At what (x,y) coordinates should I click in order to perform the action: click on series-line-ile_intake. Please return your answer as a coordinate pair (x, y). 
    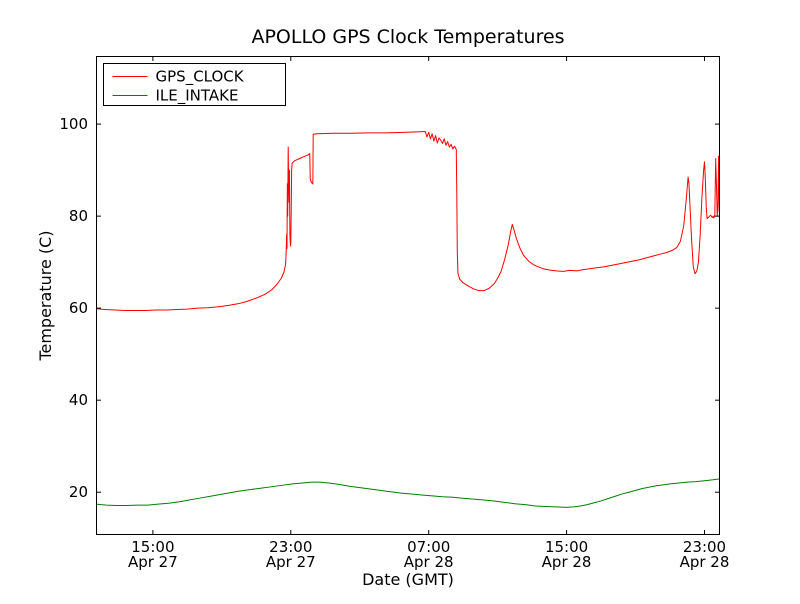
    Looking at the image, I should click on (408, 493).